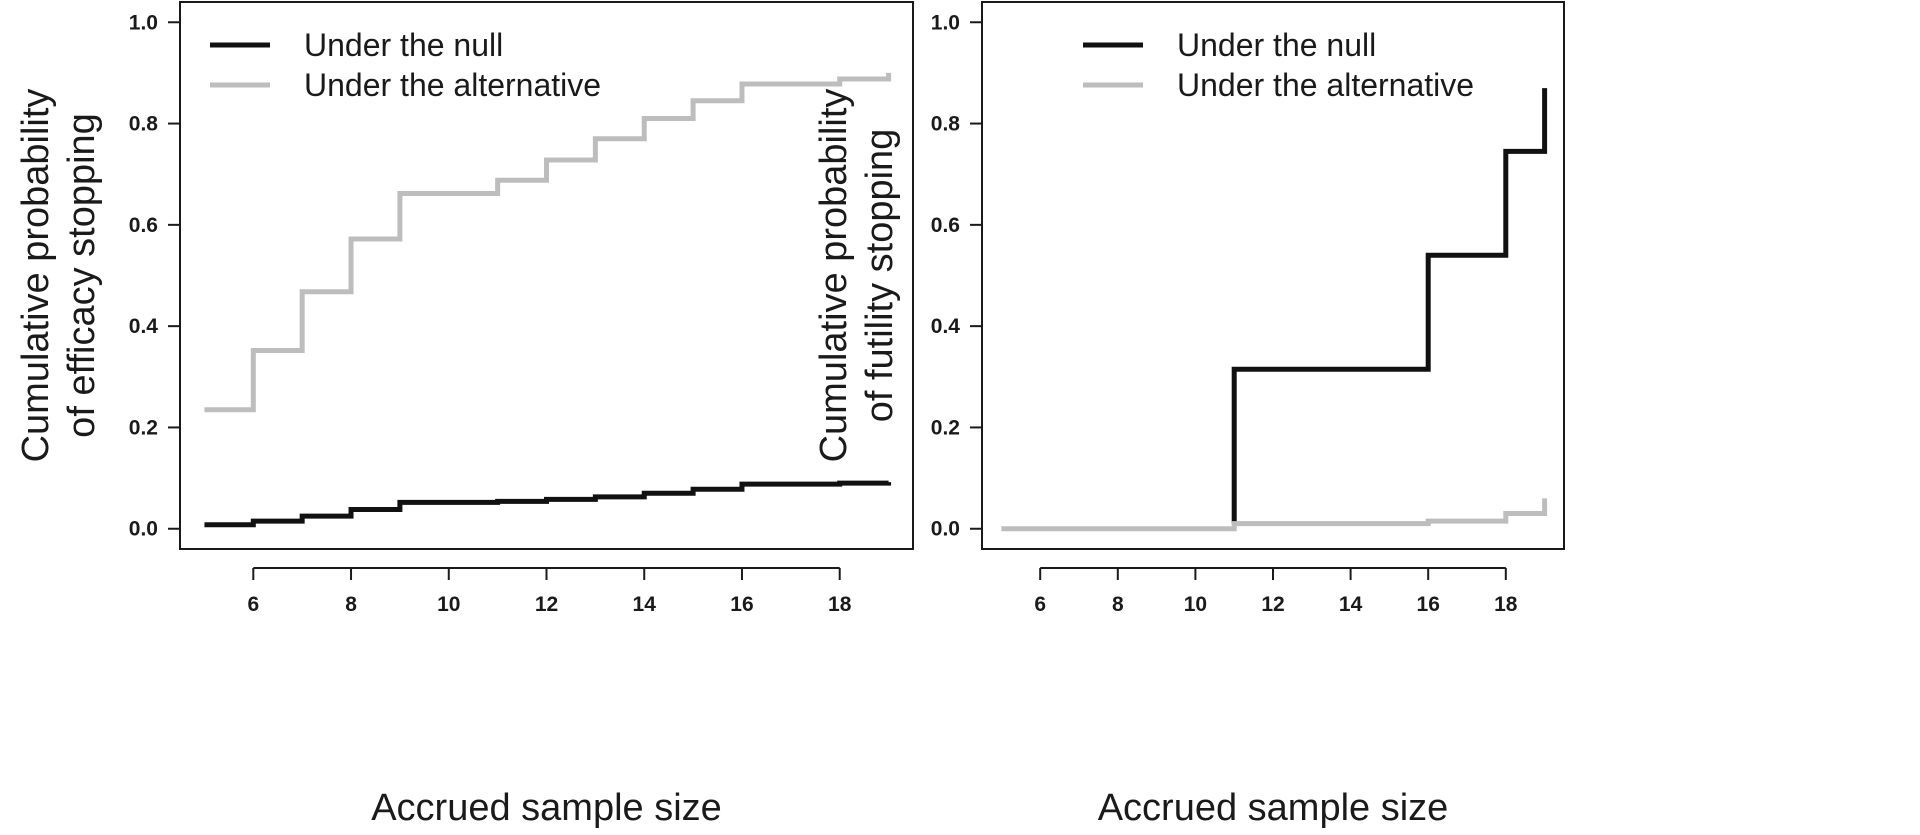  I want to click on y-axis-title-line: of futility stopping, so click(880, 276).